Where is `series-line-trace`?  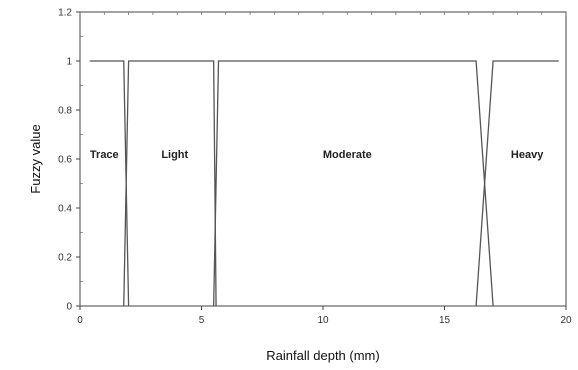 series-line-trace is located at coordinates (109, 183).